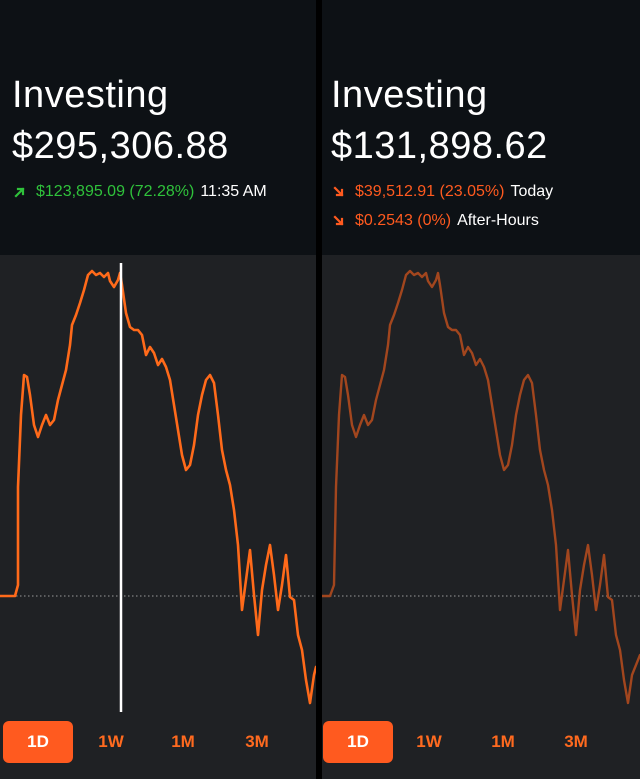 This screenshot has height=779, width=640. Describe the element at coordinates (430, 191) in the screenshot. I see `change-amount: $39,512.91 (23.05%)` at that location.